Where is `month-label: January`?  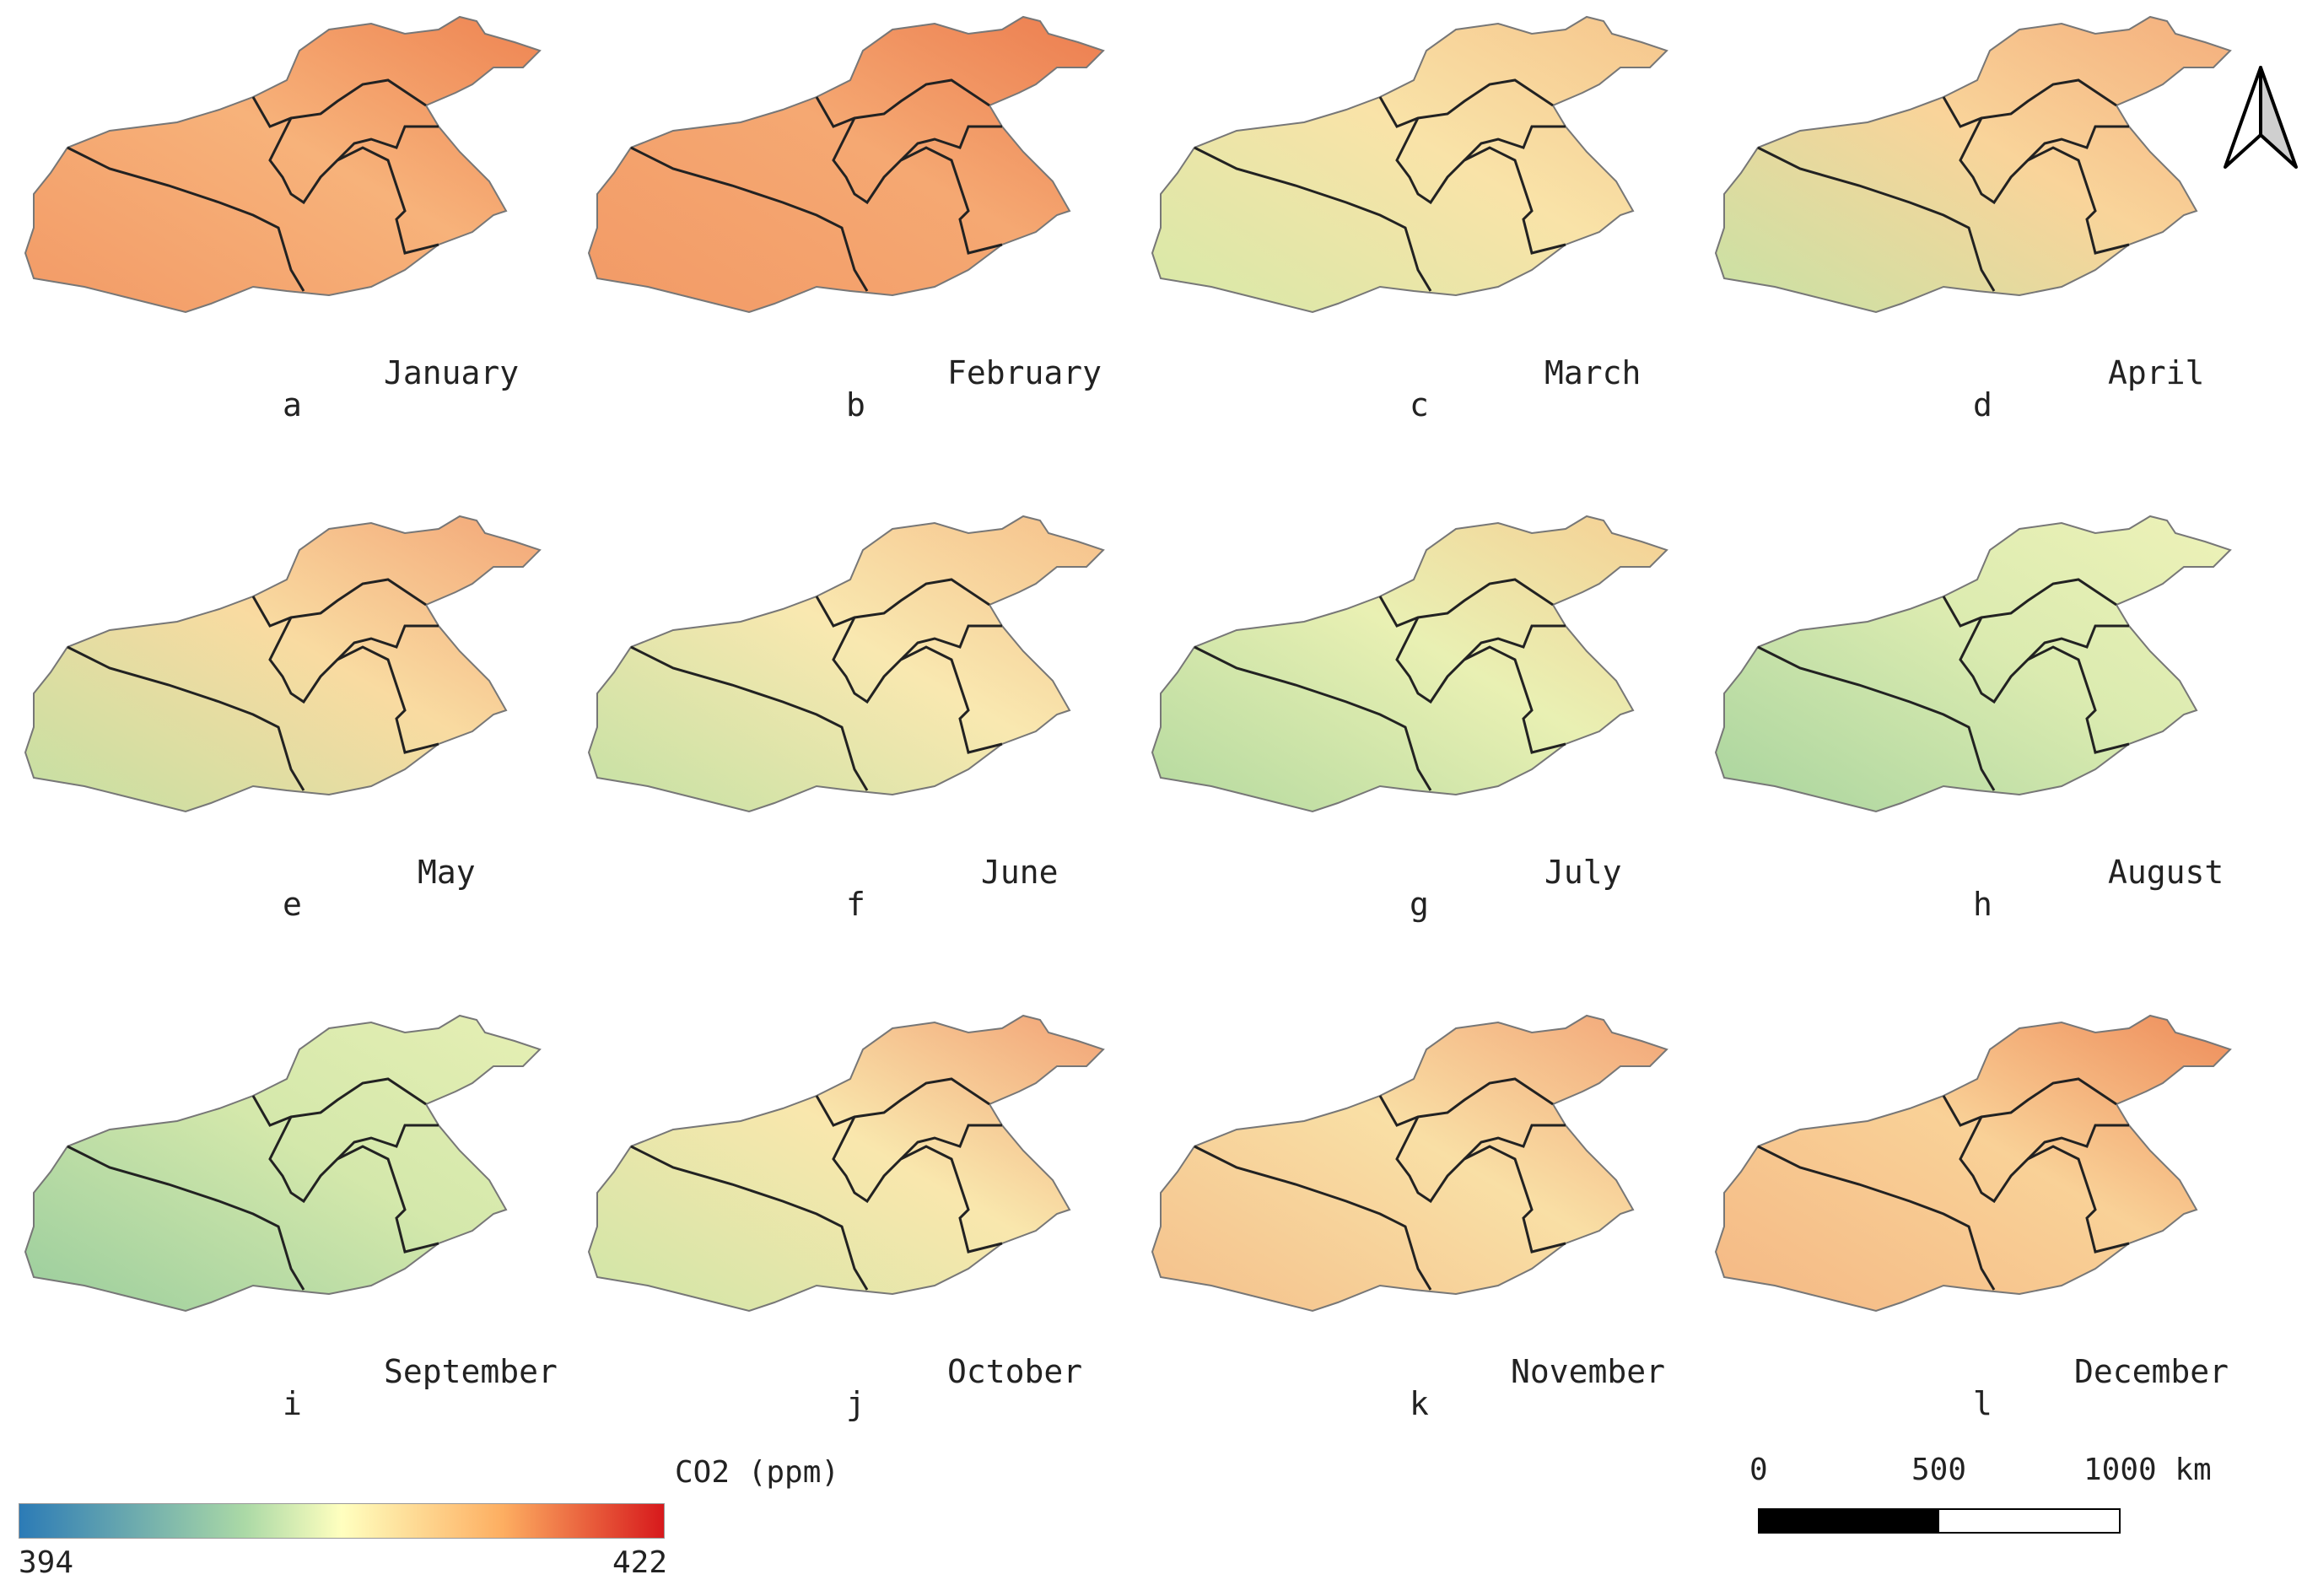 month-label: January is located at coordinates (452, 372).